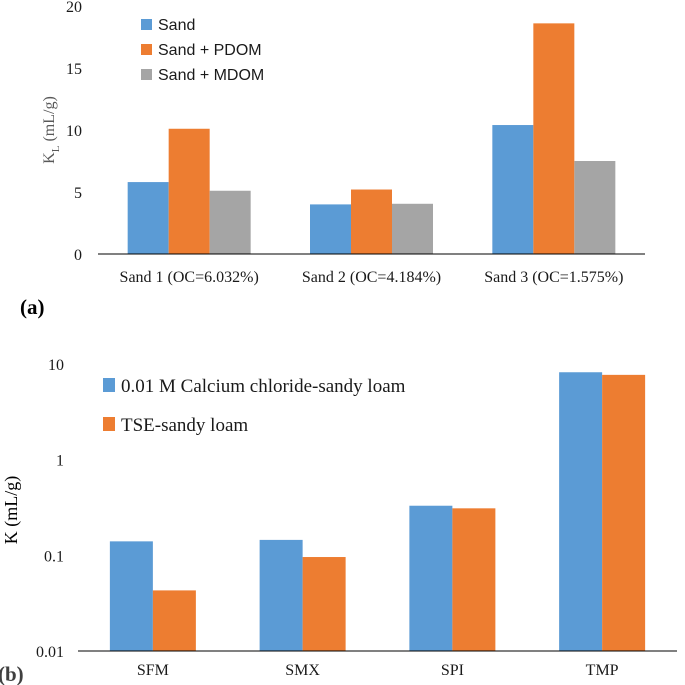  Describe the element at coordinates (371, 277) in the screenshot. I see `x-tick-label: Sand 2 (OC=4.184%)` at that location.